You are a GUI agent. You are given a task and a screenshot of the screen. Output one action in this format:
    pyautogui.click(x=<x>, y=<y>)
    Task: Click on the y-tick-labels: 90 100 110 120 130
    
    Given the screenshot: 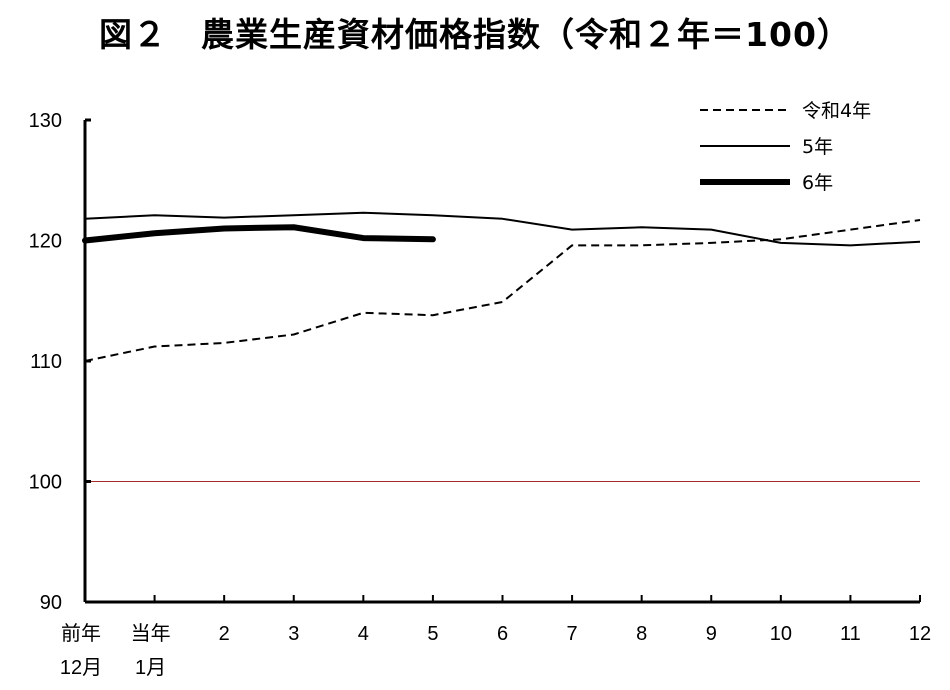 What is the action you would take?
    pyautogui.click(x=45, y=362)
    